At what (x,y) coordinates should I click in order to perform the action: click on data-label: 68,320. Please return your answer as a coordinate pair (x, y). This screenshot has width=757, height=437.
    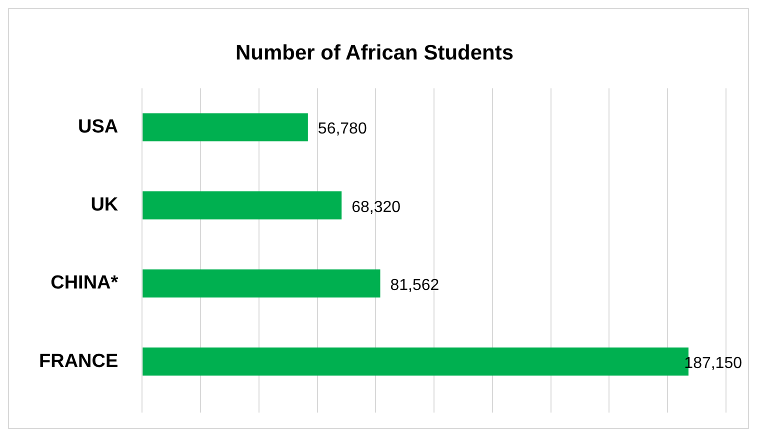
    Looking at the image, I should click on (376, 207).